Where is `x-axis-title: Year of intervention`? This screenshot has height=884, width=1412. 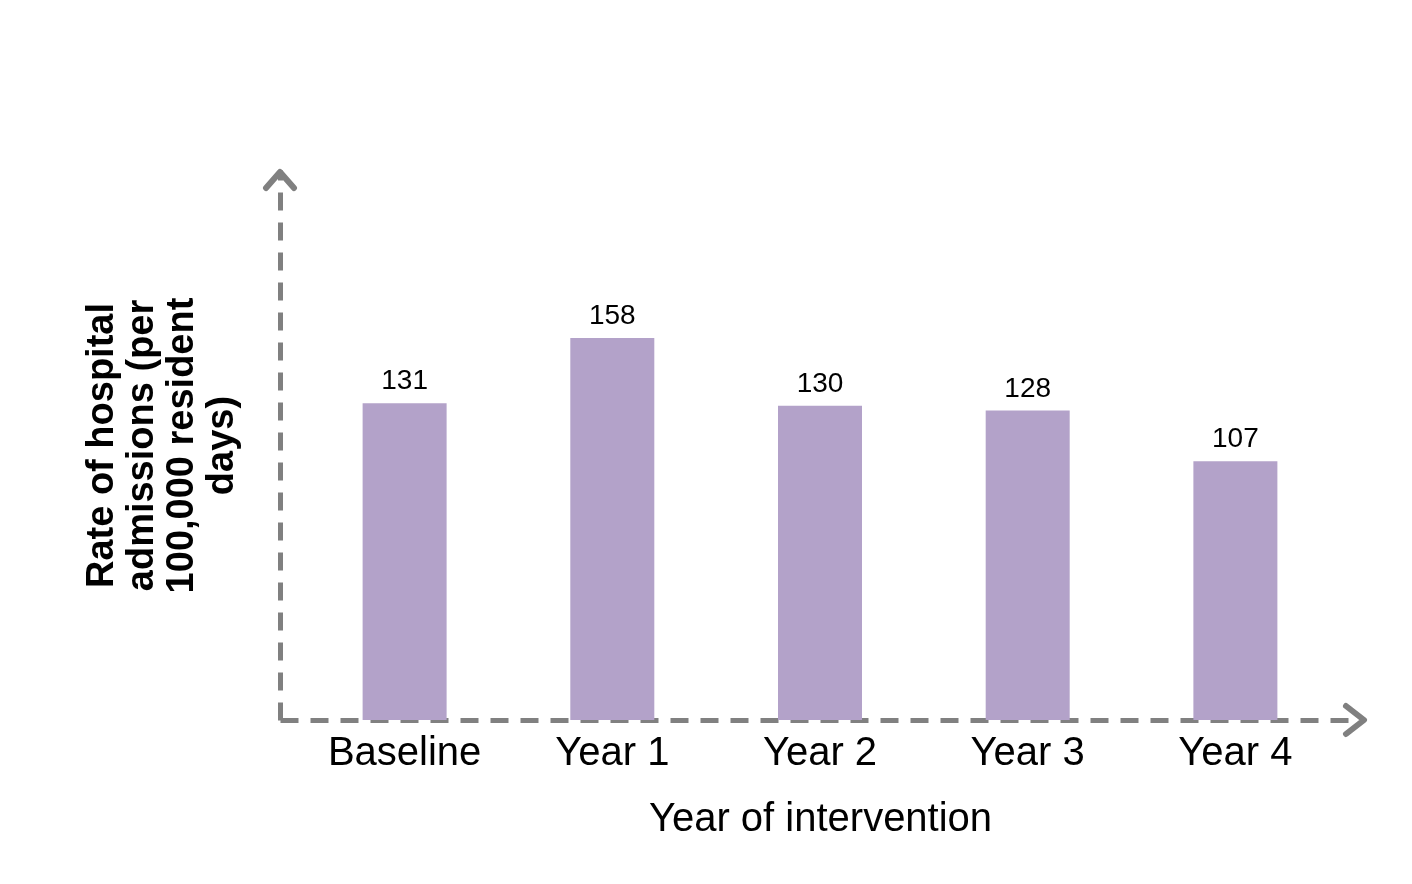 x-axis-title: Year of intervention is located at coordinates (820, 816).